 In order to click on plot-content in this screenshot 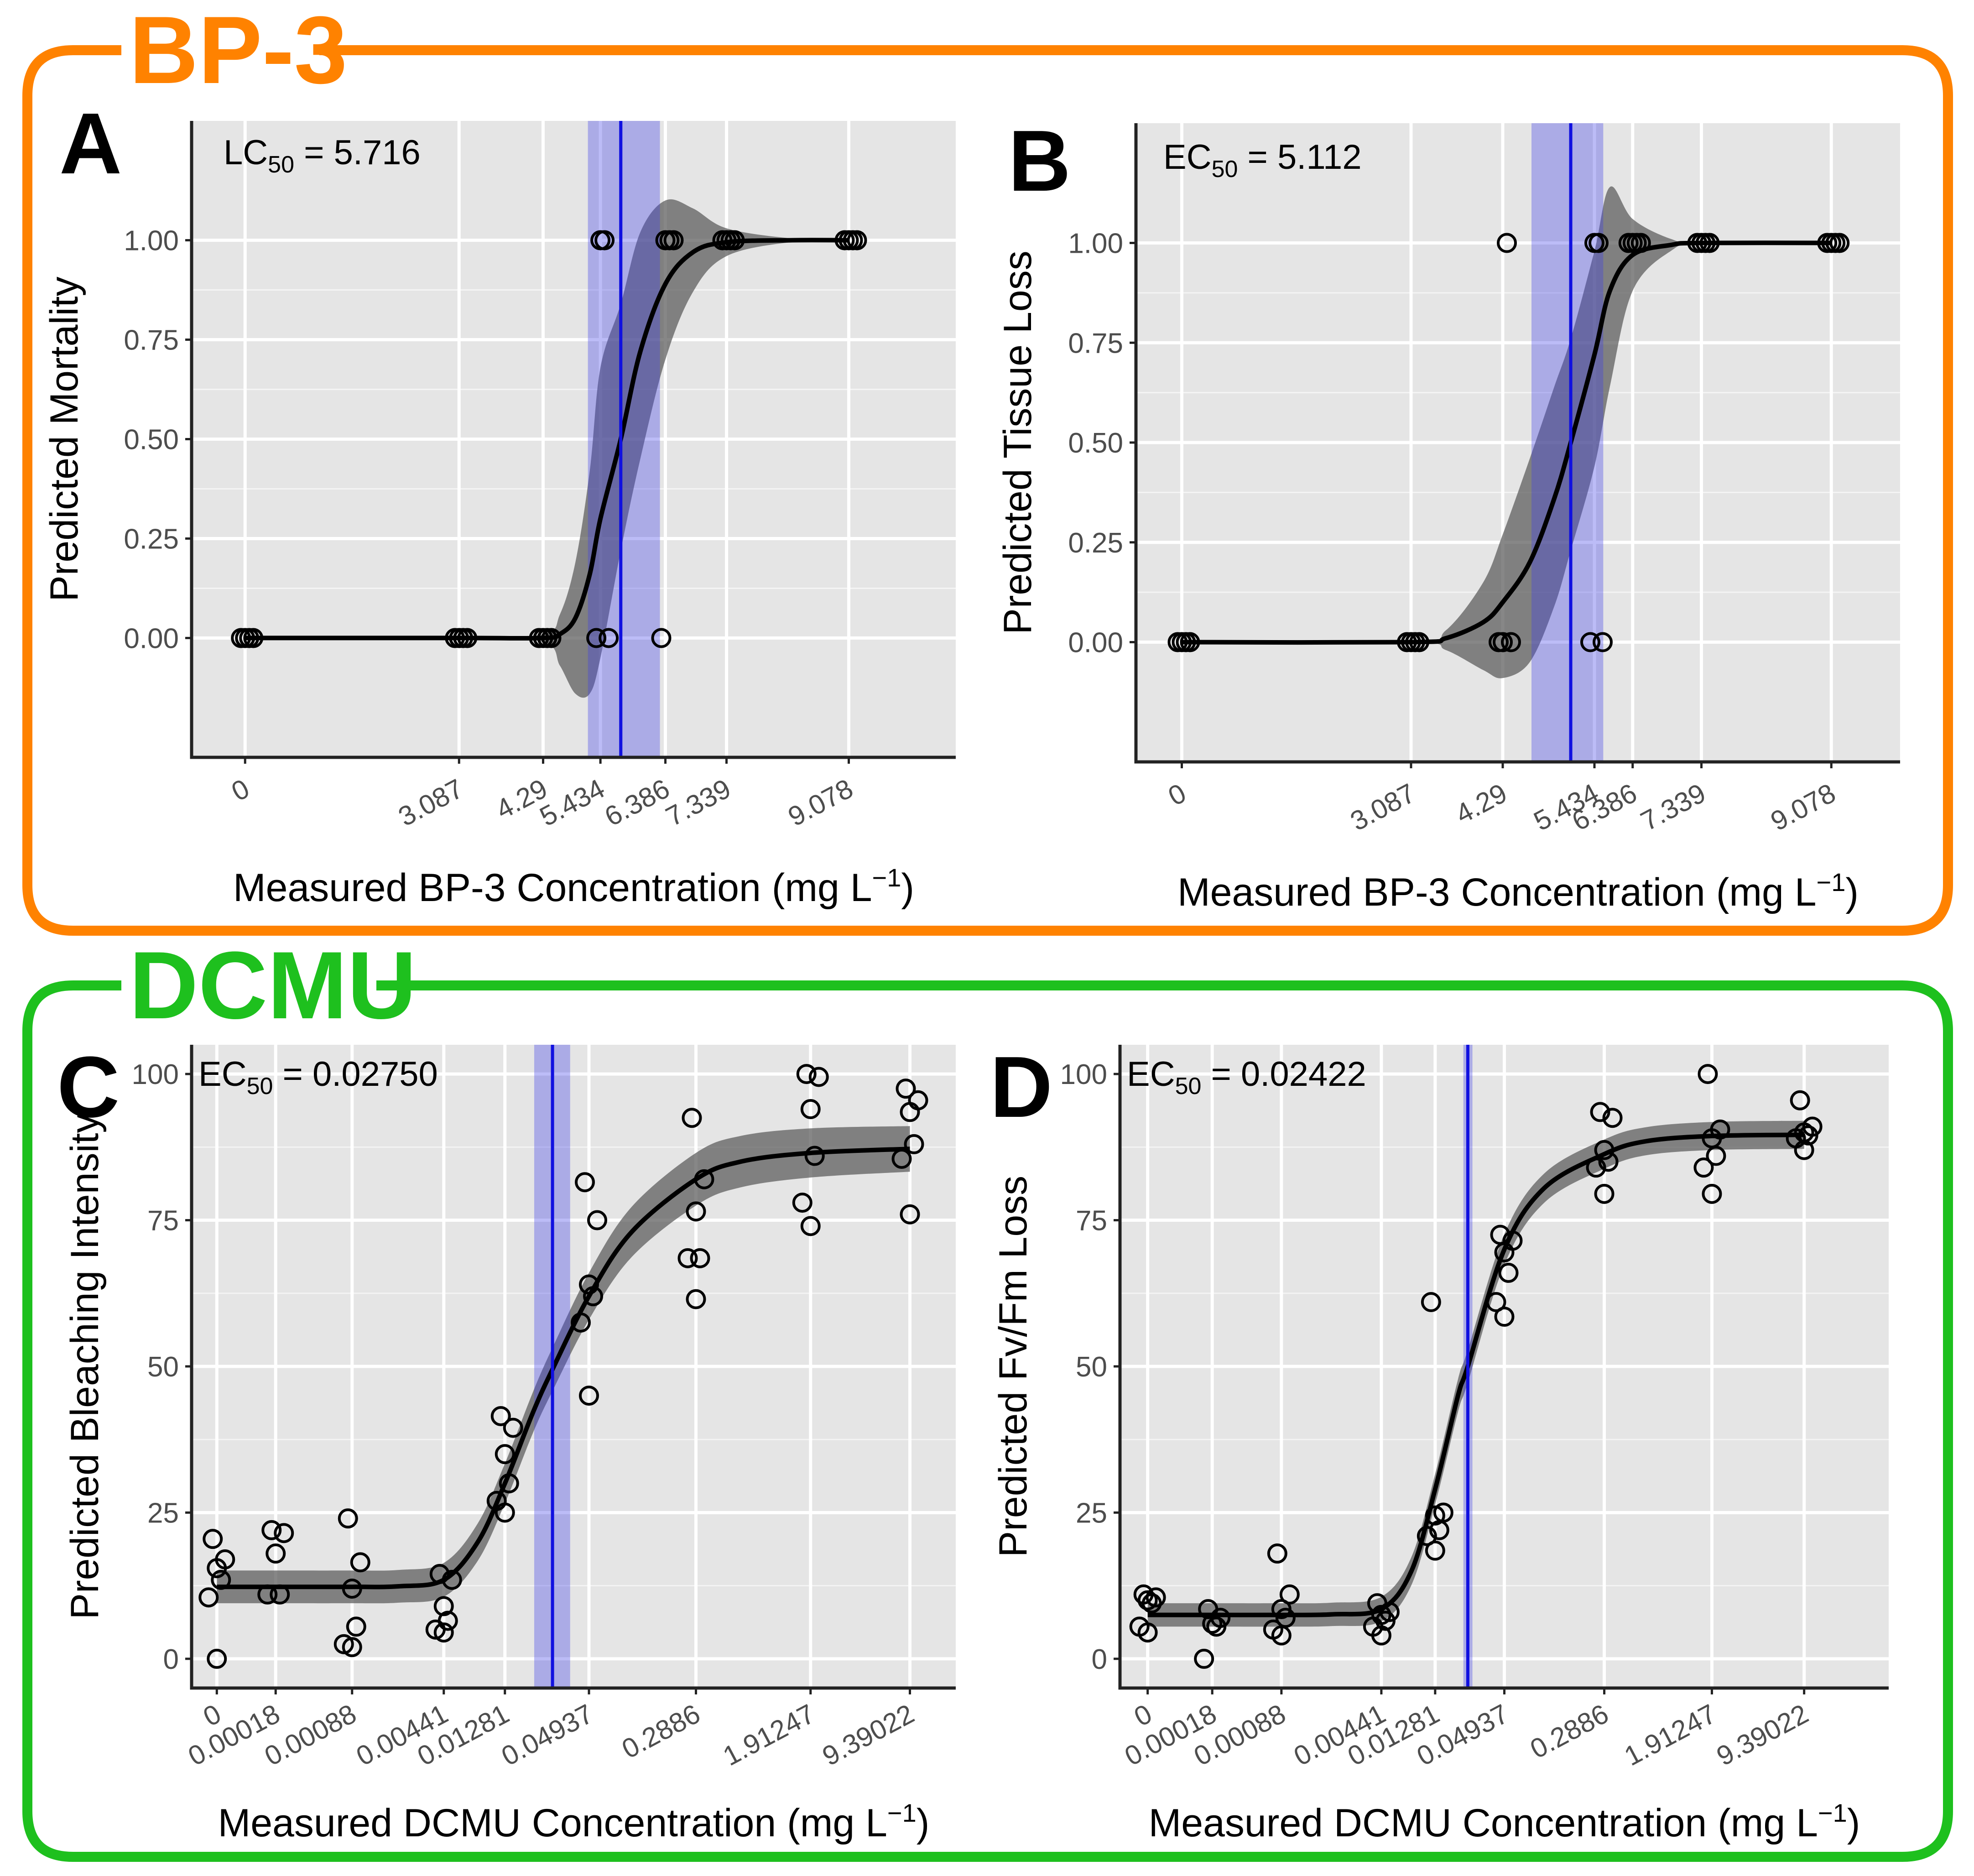, I will do `click(549, 439)`.